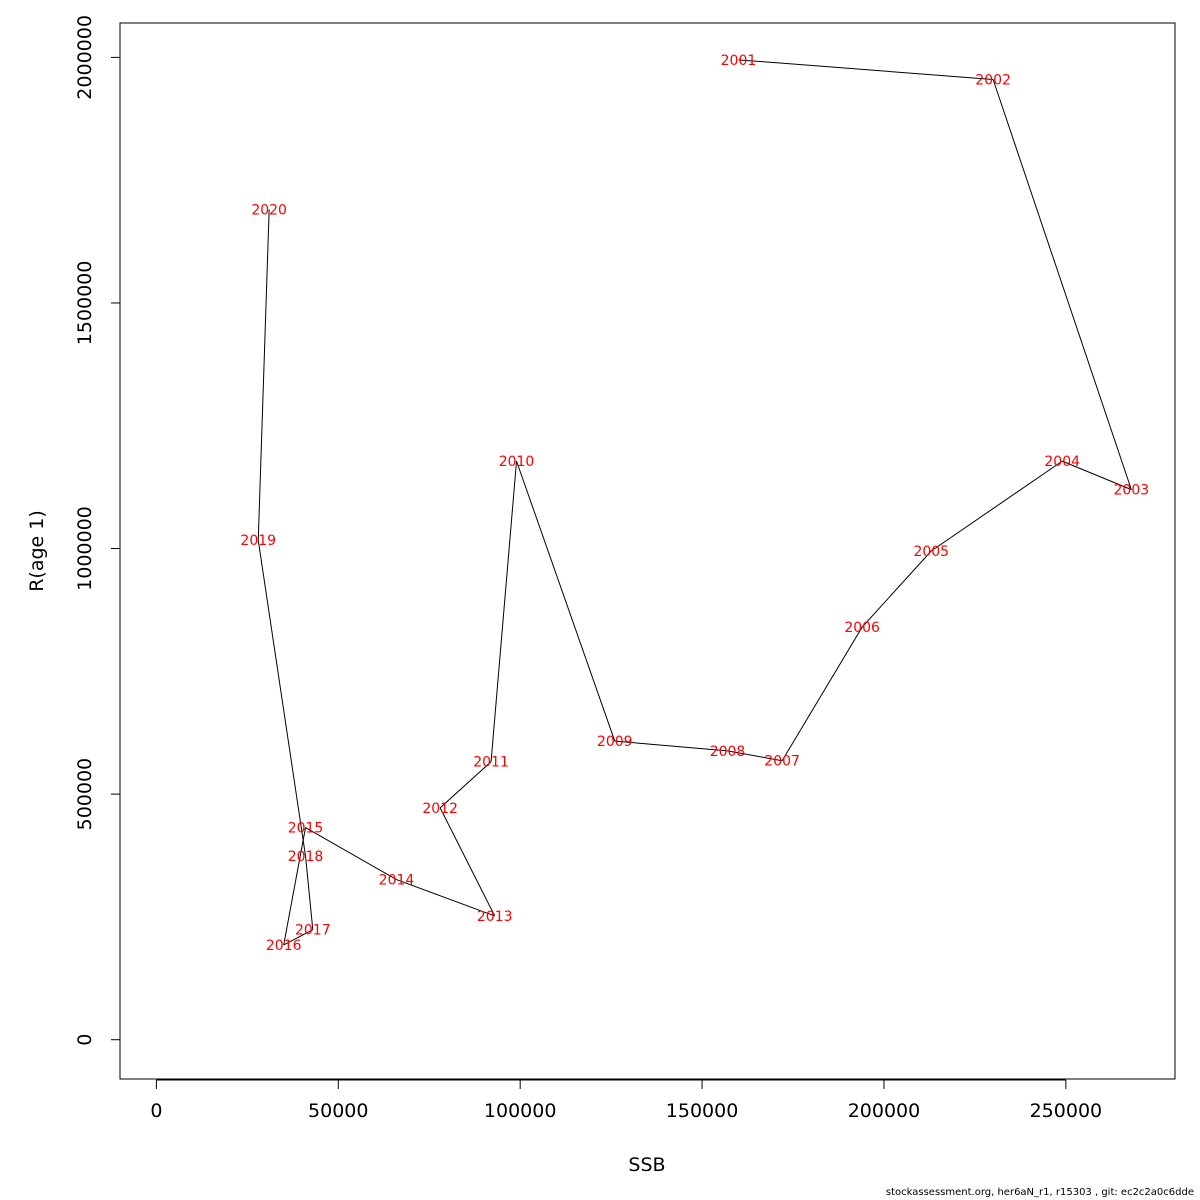  What do you see at coordinates (862, 628) in the screenshot?
I see `point-label: 2006` at bounding box center [862, 628].